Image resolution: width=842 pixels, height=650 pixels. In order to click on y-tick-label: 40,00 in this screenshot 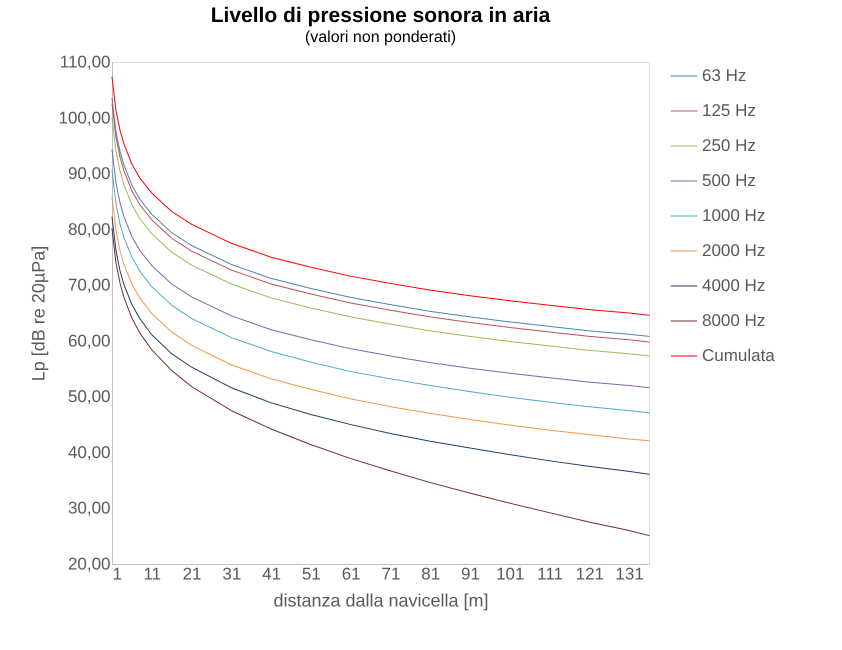, I will do `click(89, 452)`.